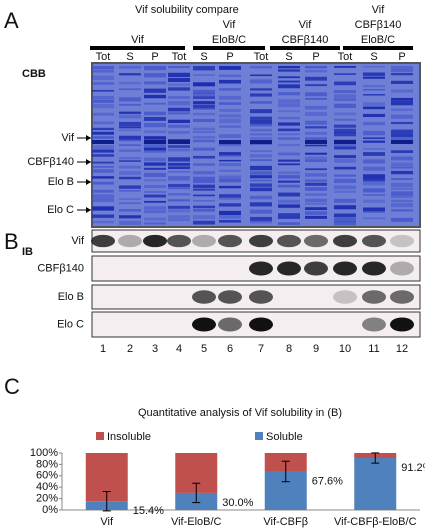 The height and width of the screenshot is (532, 425). What do you see at coordinates (306, 25) in the screenshot?
I see `group-label: Vif` at bounding box center [306, 25].